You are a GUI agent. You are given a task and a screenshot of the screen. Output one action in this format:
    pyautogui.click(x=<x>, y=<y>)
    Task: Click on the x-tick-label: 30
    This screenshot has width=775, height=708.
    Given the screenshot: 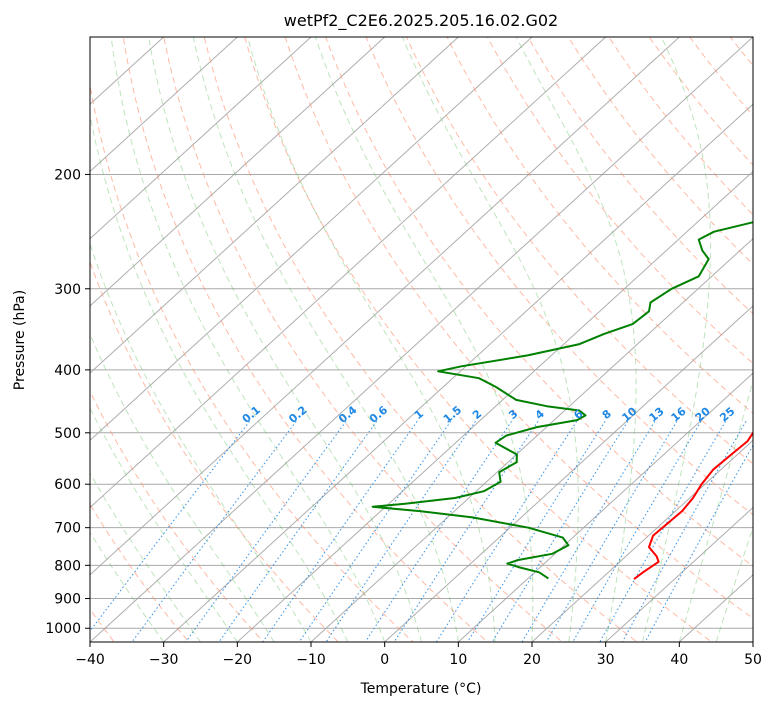 What is the action you would take?
    pyautogui.click(x=606, y=660)
    